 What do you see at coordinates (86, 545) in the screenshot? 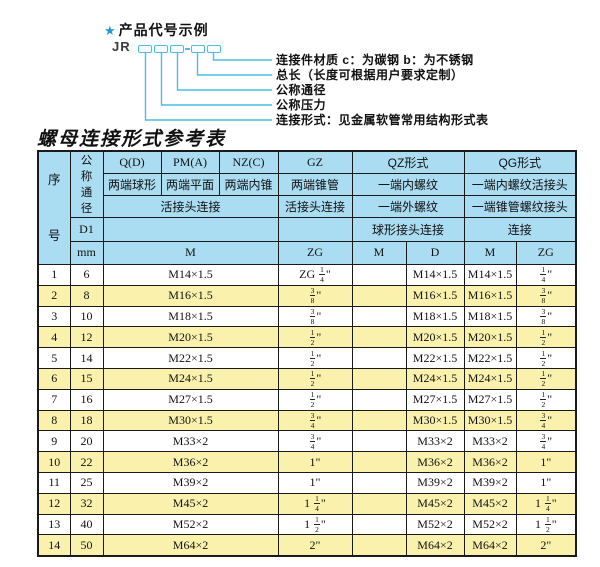
I see `cell-dn: 50` at bounding box center [86, 545].